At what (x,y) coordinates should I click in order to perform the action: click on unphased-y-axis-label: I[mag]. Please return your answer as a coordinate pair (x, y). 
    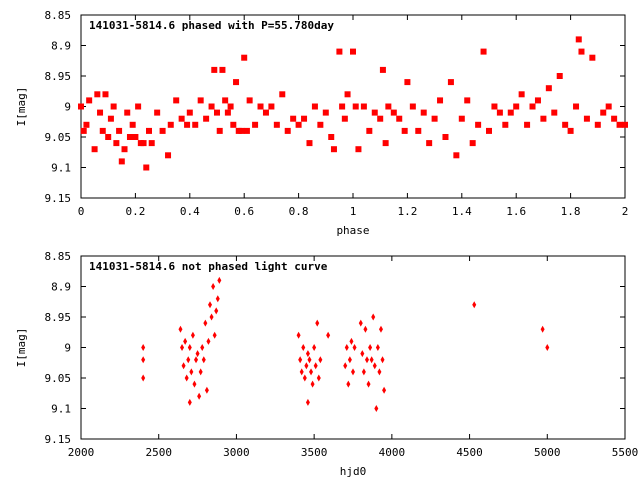
    Looking at the image, I should click on (21, 348).